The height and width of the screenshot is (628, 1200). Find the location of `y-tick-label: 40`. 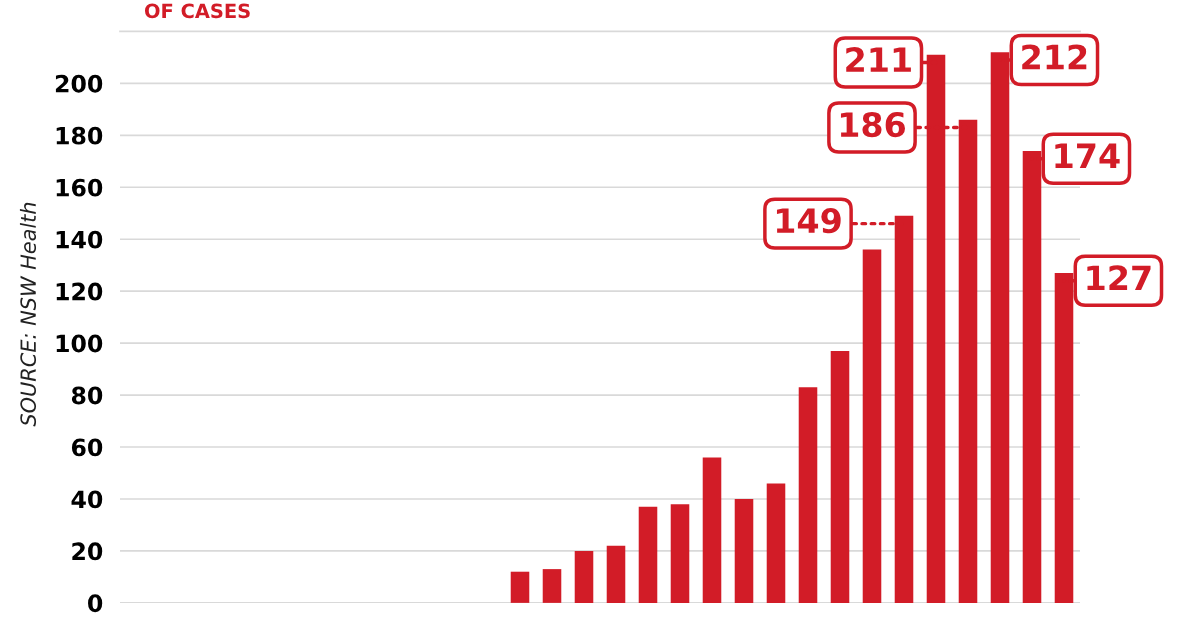

y-tick-label: 40 is located at coordinates (87, 499).